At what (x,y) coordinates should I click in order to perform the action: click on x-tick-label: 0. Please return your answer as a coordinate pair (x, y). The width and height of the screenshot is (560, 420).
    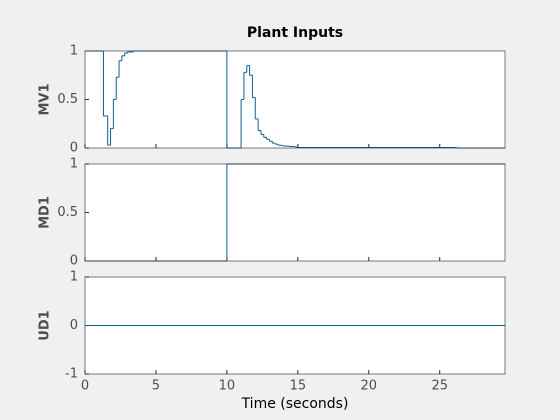
    Looking at the image, I should click on (85, 386).